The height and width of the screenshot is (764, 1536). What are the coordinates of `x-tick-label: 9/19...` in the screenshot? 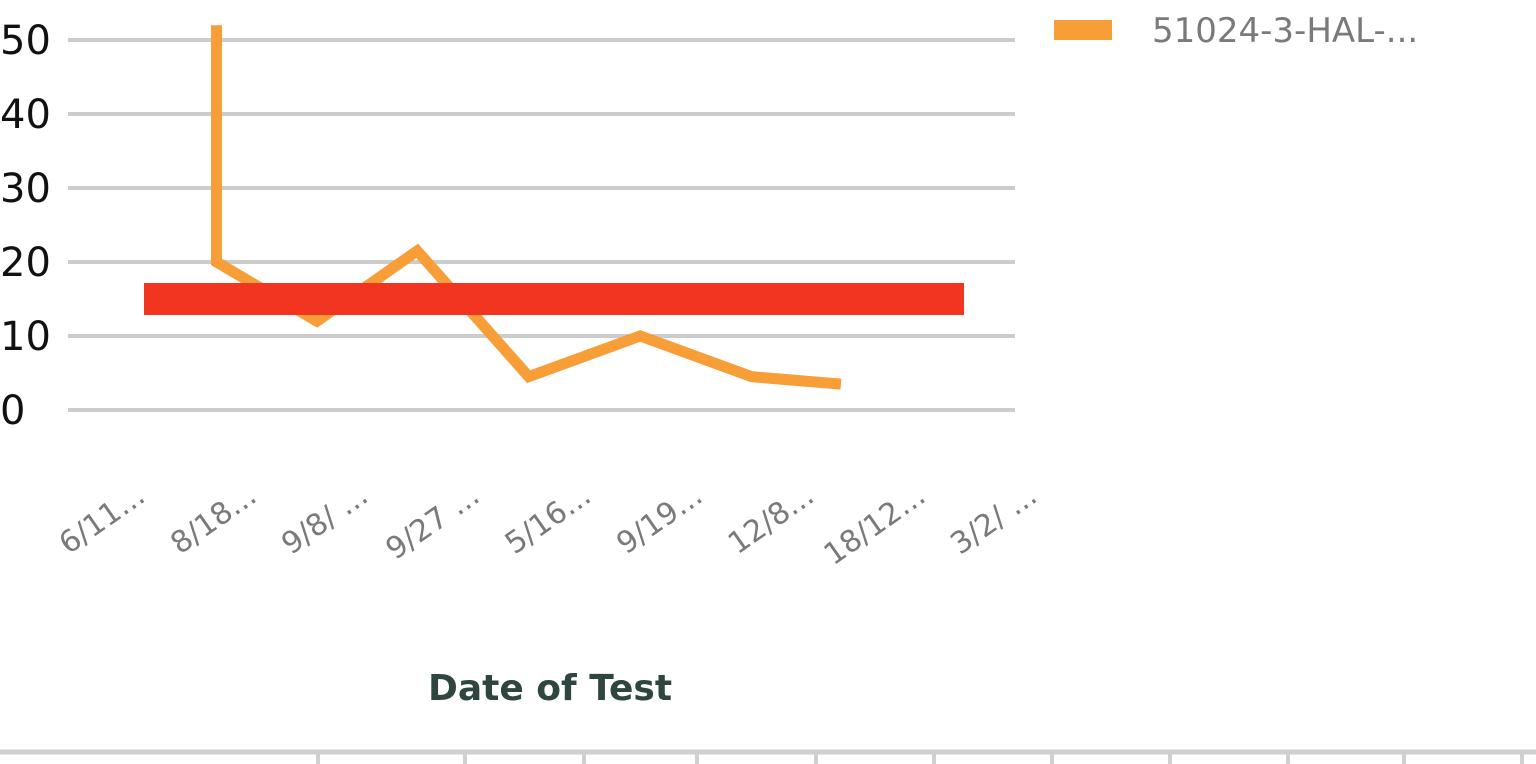 It's located at (659, 520).